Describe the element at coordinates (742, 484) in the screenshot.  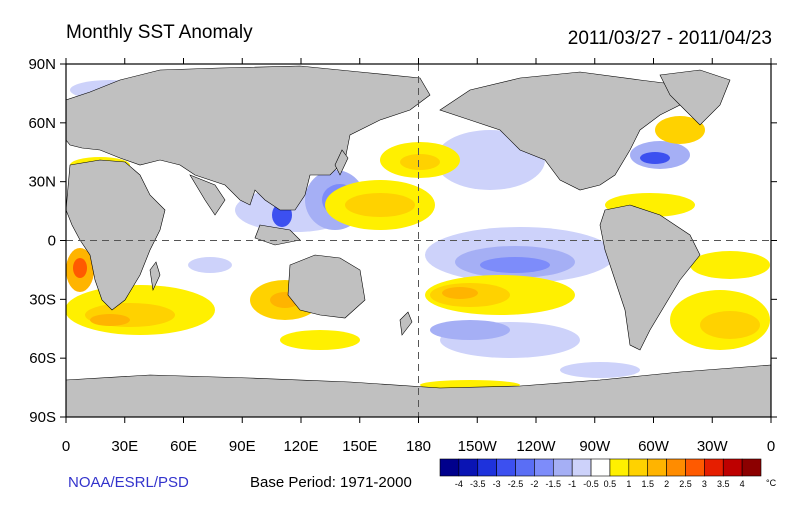
I see `colorbar-label: 4` at that location.